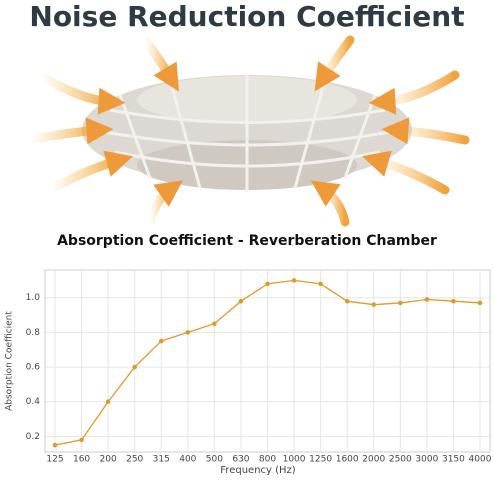 This screenshot has height=481, width=494. Describe the element at coordinates (161, 460) in the screenshot. I see `x-tick-label: 315` at that location.